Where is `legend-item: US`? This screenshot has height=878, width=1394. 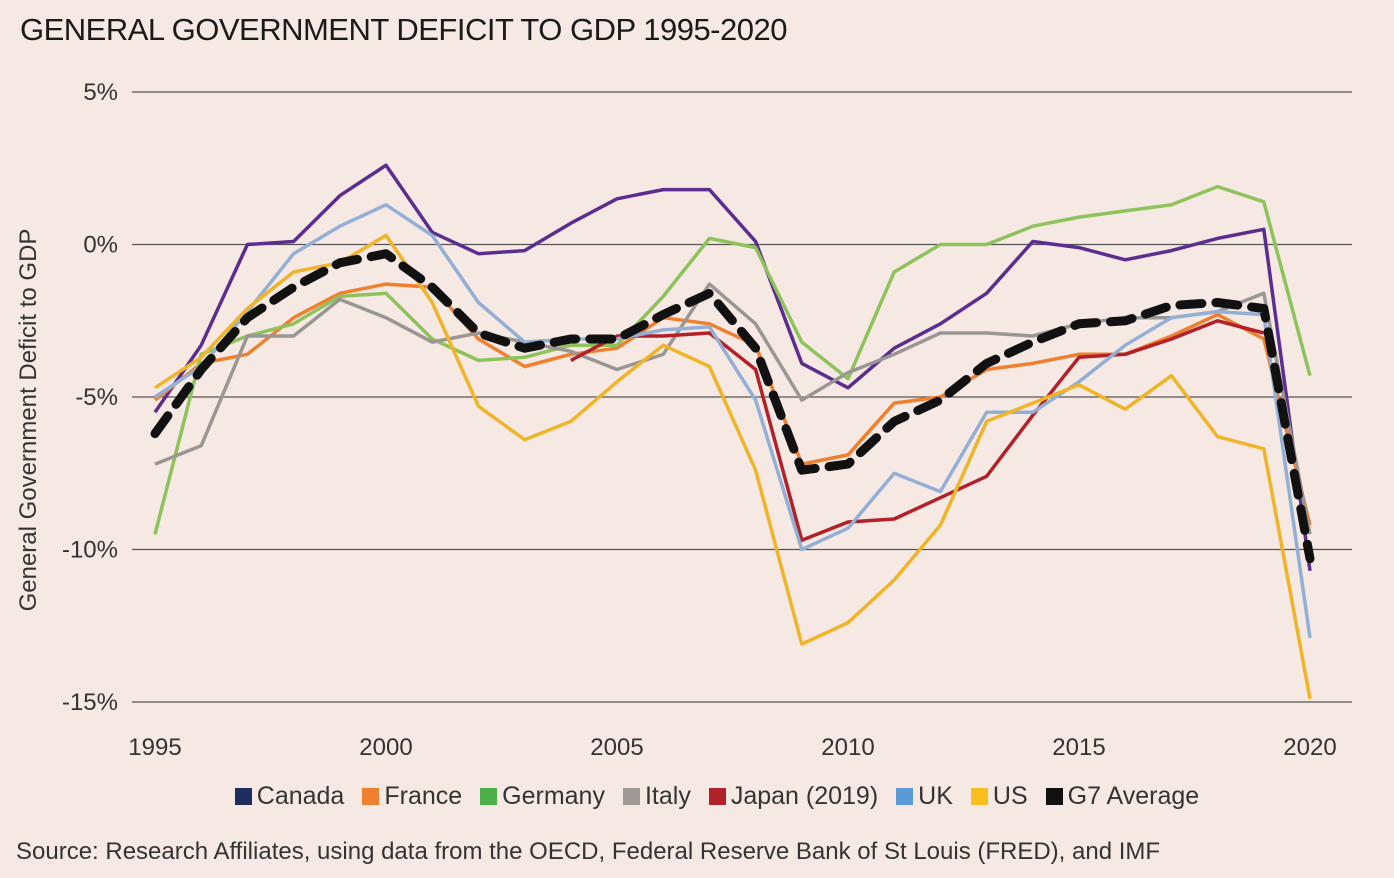
legend-item: US is located at coordinates (999, 796).